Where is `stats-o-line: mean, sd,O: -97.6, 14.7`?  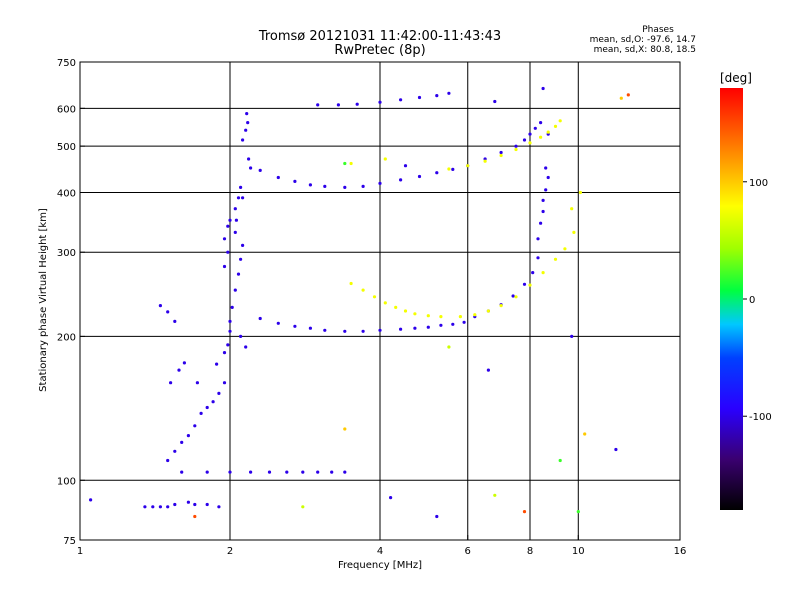 stats-o-line: mean, sd,O: -97.6, 14.7 is located at coordinates (643, 40).